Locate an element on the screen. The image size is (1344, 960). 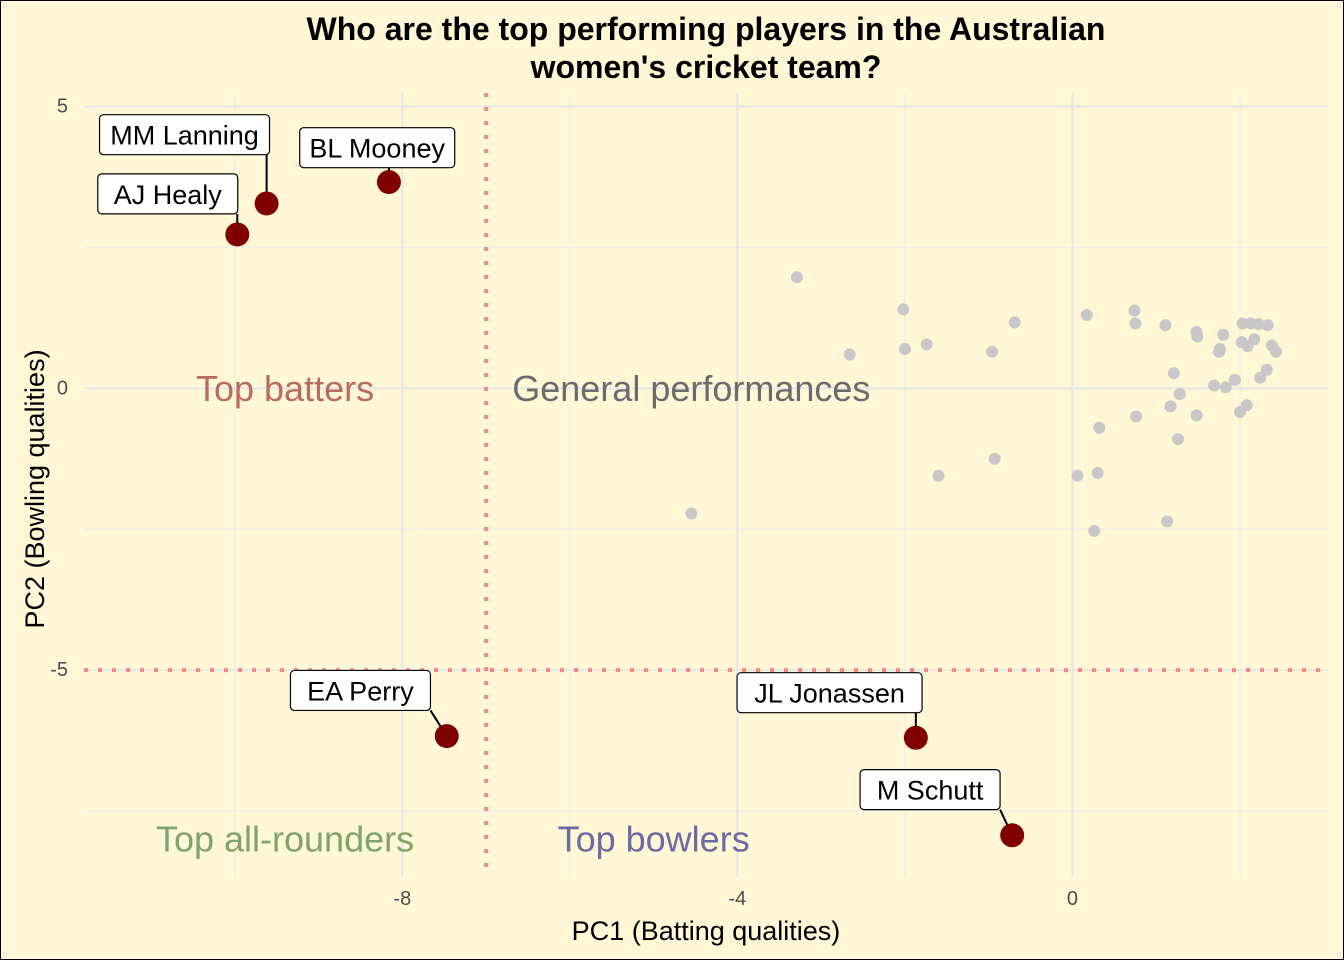
player-label-text: M Schutt is located at coordinates (930, 791).